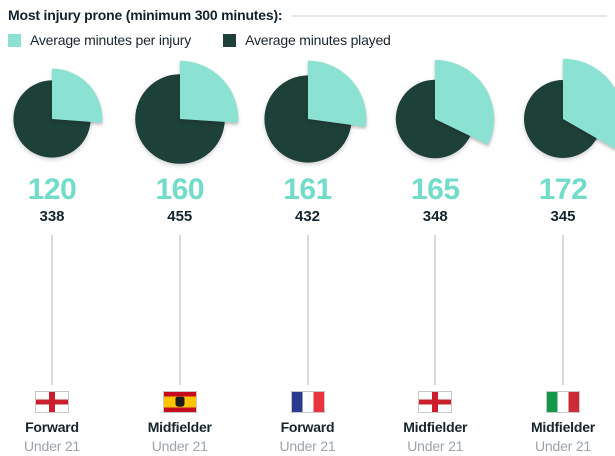 The image size is (615, 456). I want to click on avg-minutes-per-injury-value: 120, so click(52, 189).